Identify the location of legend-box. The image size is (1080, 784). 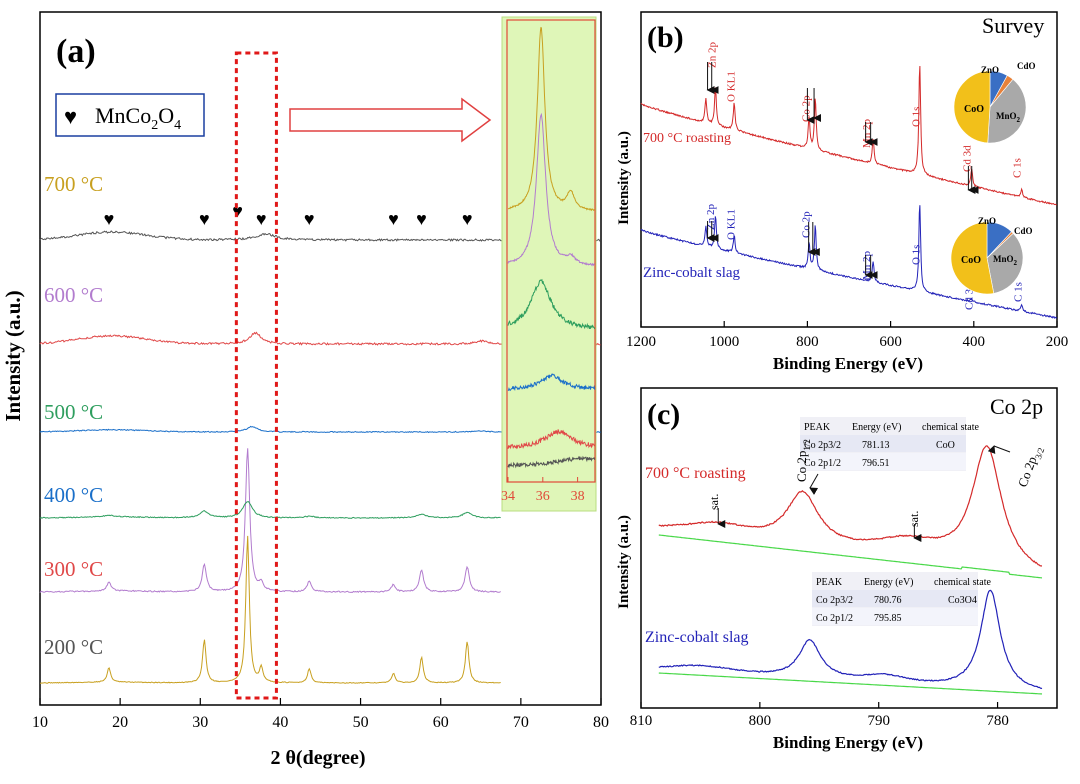
(130, 115).